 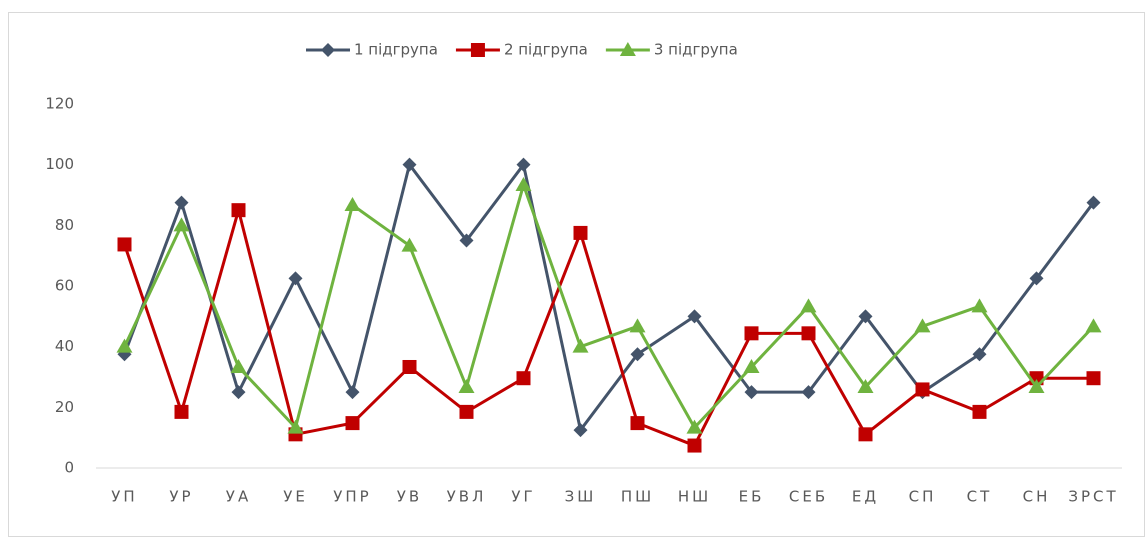 What do you see at coordinates (295, 497) in the screenshot?
I see `x-tick-label: УЕ` at bounding box center [295, 497].